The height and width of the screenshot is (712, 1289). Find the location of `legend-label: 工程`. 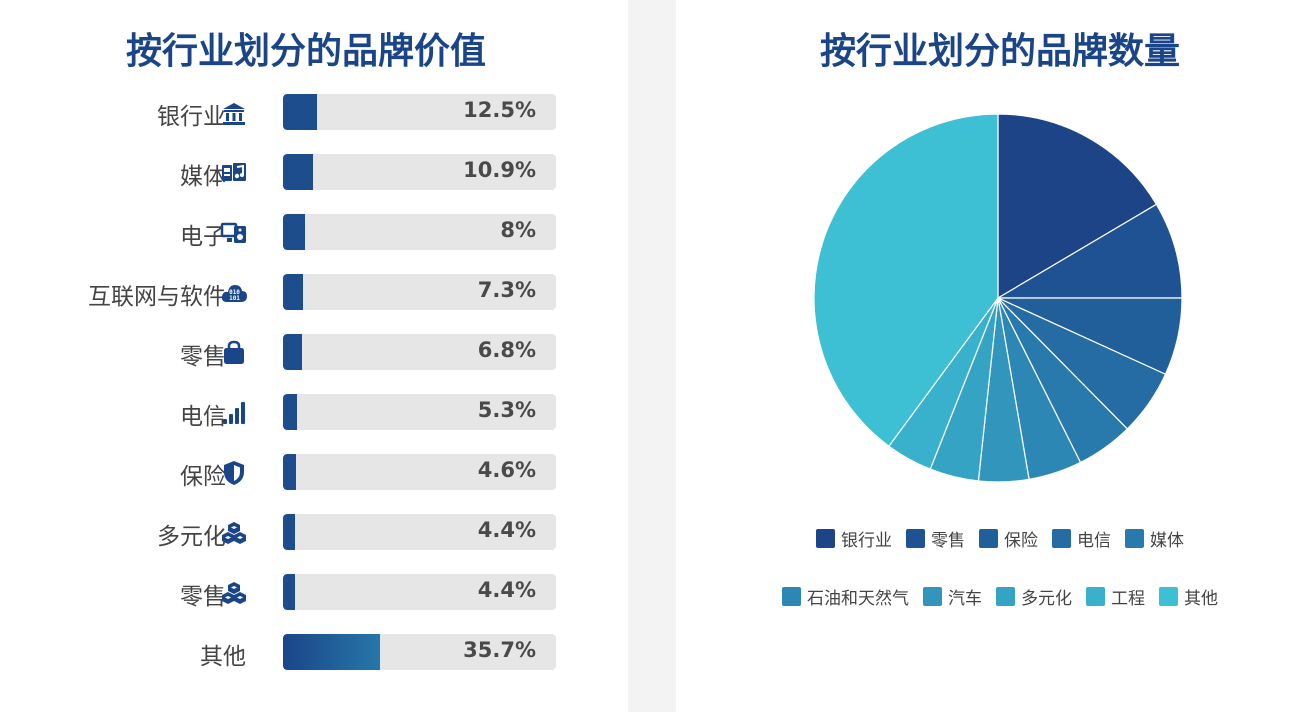

legend-label: 工程 is located at coordinates (1128, 599).